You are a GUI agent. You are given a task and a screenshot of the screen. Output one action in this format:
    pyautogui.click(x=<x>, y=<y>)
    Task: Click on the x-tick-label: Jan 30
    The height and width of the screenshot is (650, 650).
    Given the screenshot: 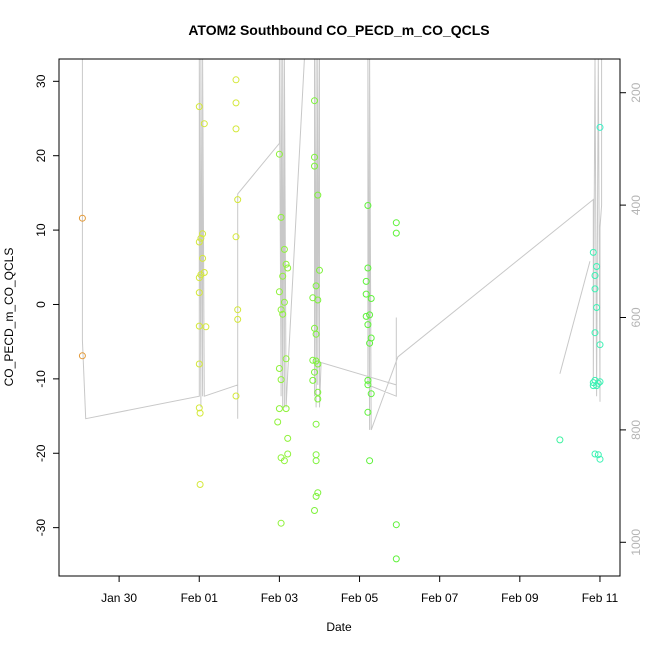 What is the action you would take?
    pyautogui.click(x=119, y=598)
    